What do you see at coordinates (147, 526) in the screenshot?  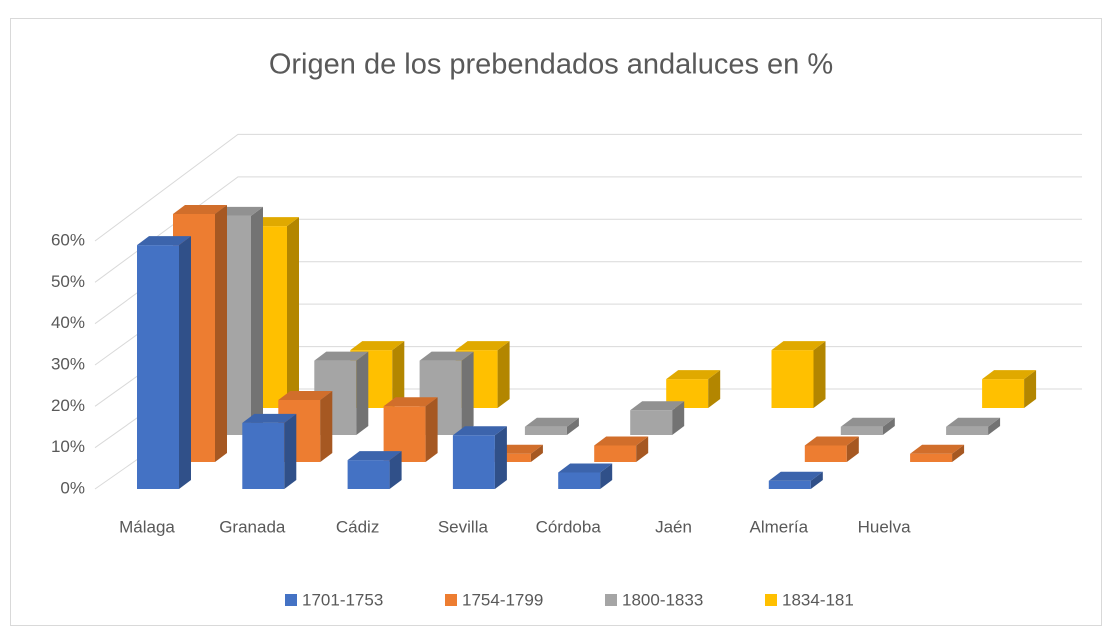 I see `x-tick-label: Málaga` at bounding box center [147, 526].